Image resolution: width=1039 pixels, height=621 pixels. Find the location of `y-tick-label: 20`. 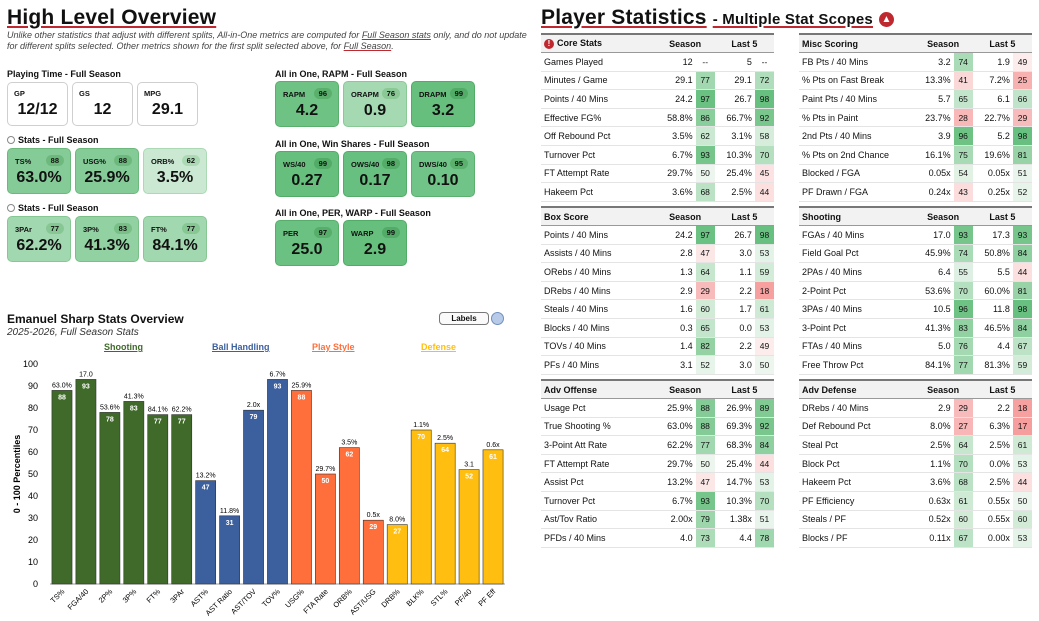

y-tick-label: 20 is located at coordinates (33, 540).